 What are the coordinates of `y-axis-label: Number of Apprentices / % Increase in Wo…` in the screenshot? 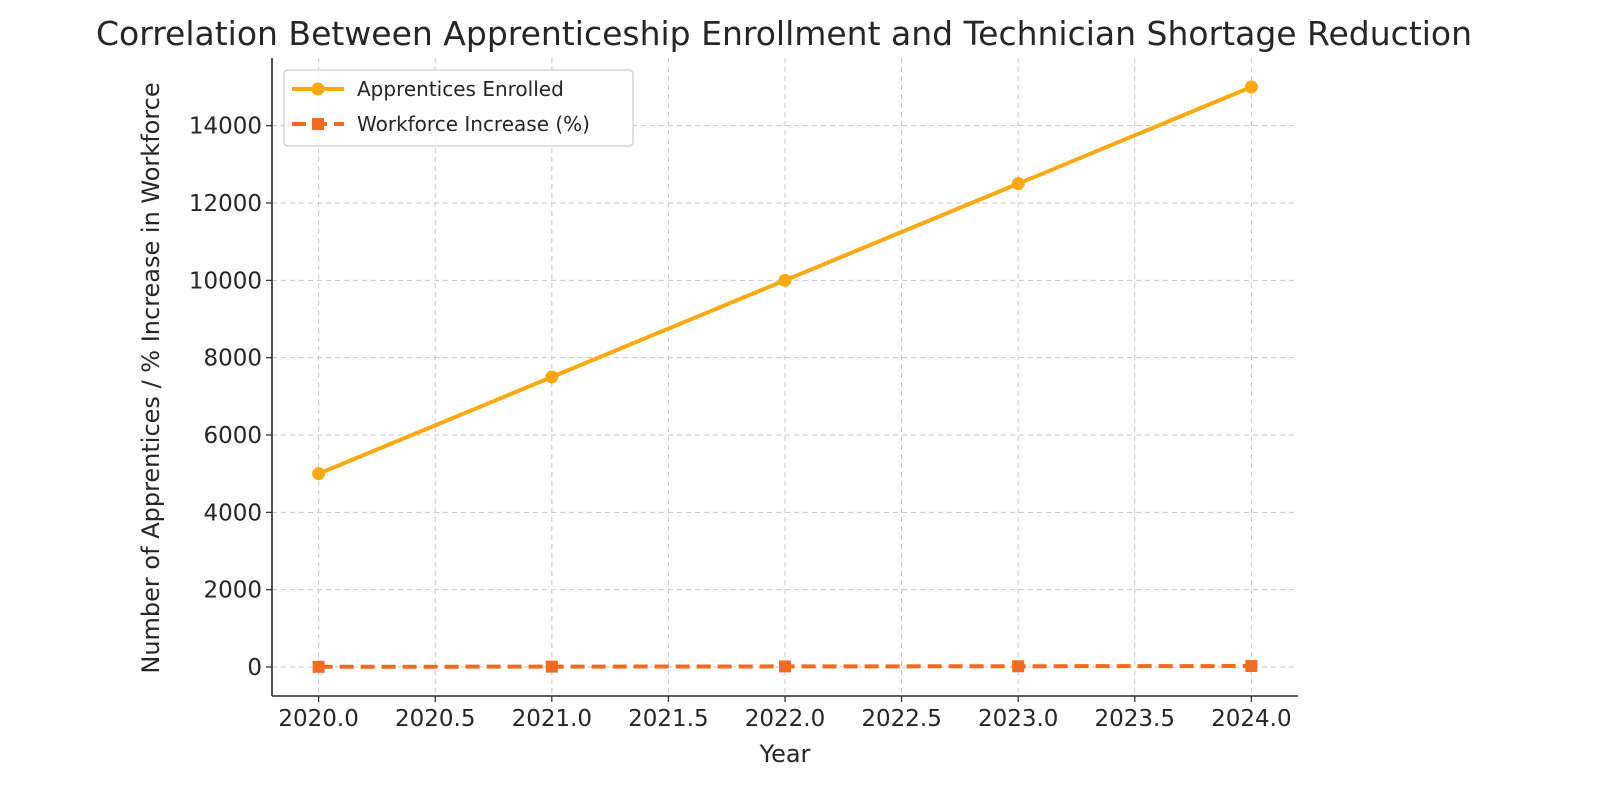 It's located at (151, 377).